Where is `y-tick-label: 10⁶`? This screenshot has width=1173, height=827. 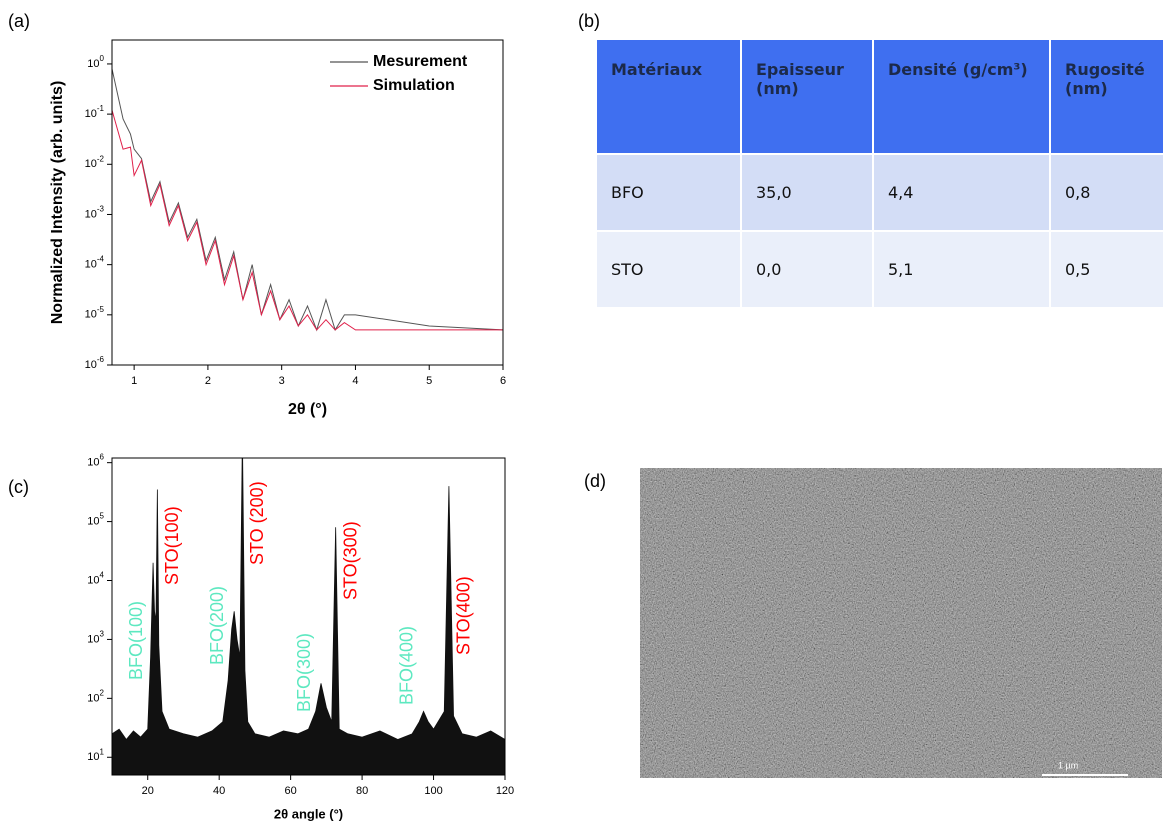
y-tick-label: 10⁶ is located at coordinates (95, 461).